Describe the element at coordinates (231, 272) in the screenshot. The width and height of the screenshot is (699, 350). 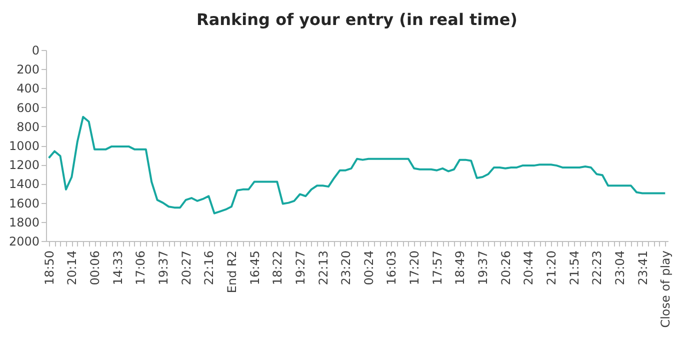
I see `x-tick-label: End R2` at that location.